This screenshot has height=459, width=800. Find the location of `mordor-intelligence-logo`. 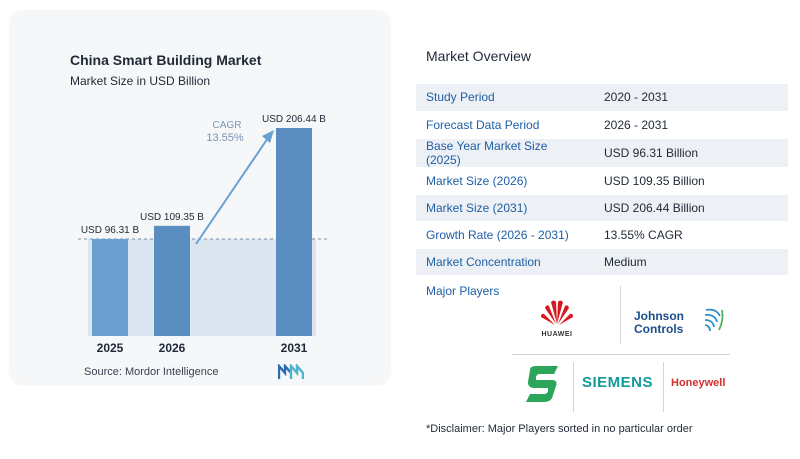

mordor-intelligence-logo is located at coordinates (291, 371).